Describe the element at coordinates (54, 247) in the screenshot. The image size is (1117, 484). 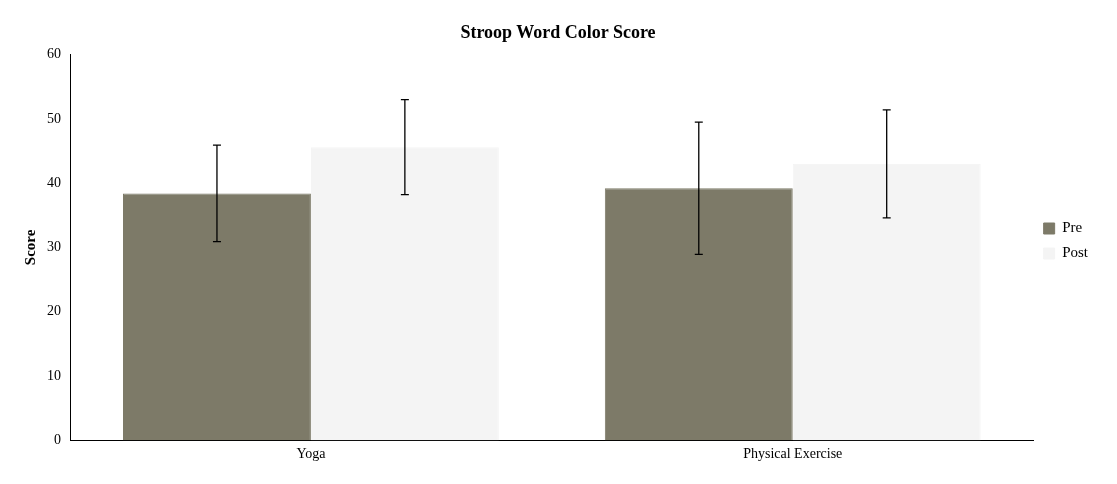
I see `y-tick-label: 30` at that location.